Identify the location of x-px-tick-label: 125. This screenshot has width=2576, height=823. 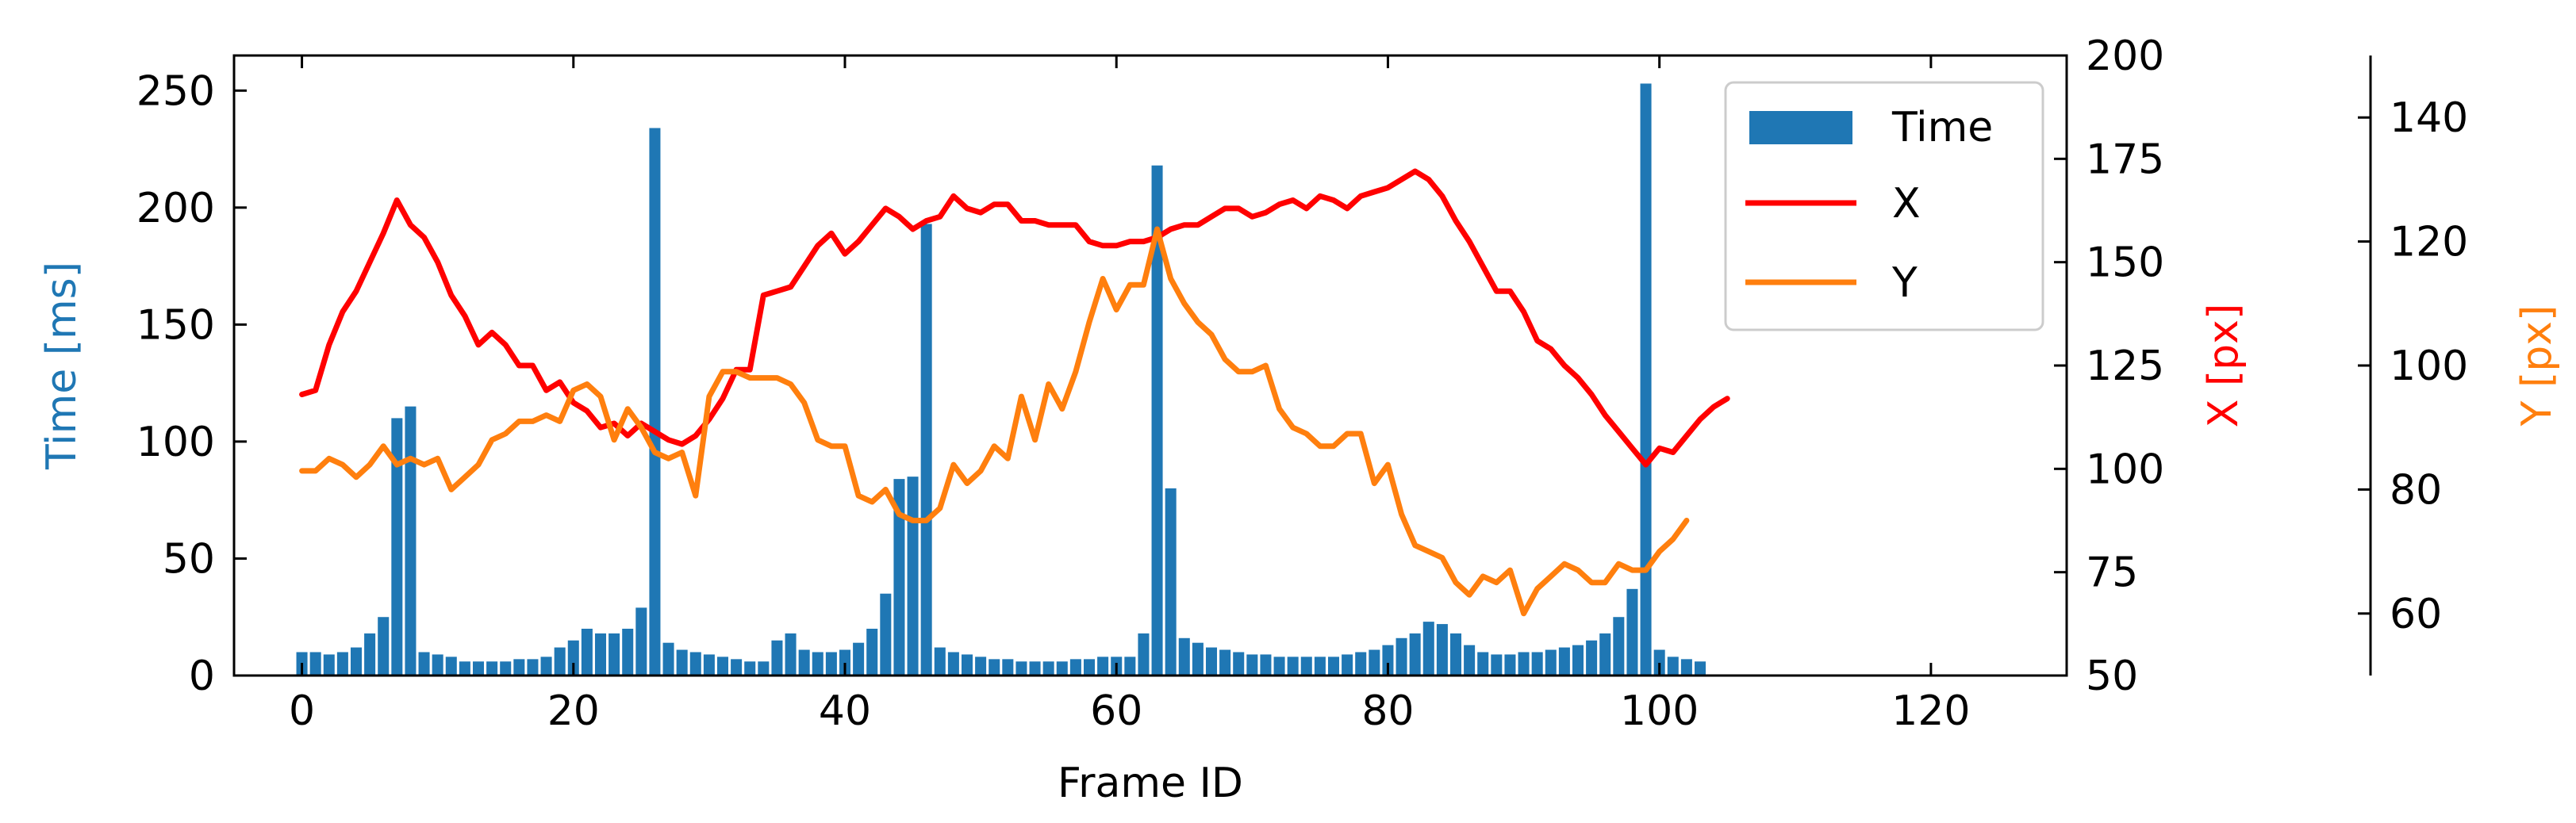
(2125, 367).